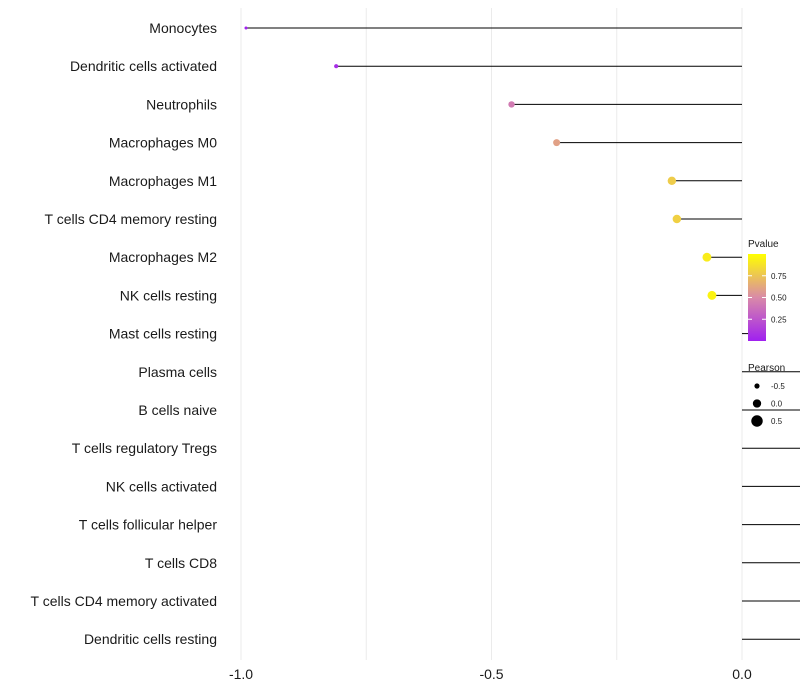  What do you see at coordinates (767, 290) in the screenshot?
I see `pvalue-legend: Pvalue 0.25 0.50 0.75` at bounding box center [767, 290].